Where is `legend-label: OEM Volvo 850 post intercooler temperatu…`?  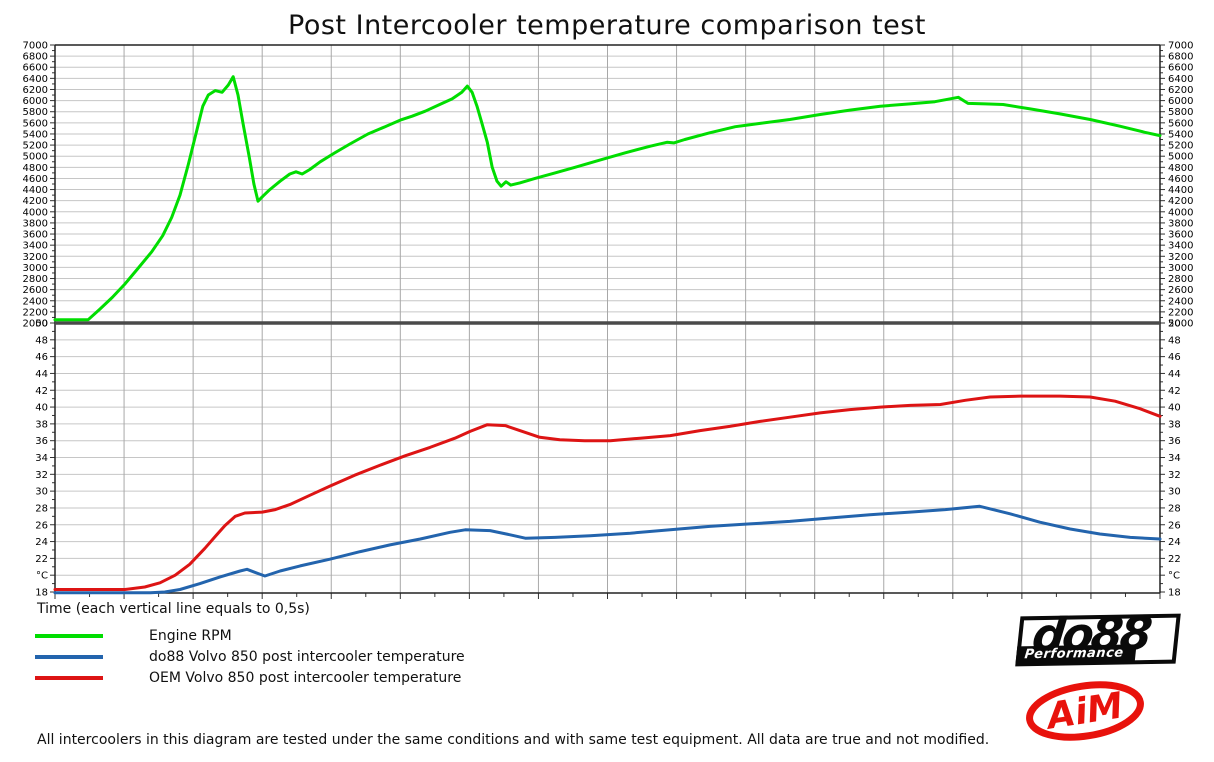
legend-label: OEM Volvo 850 post intercooler temperatu… is located at coordinates (305, 677).